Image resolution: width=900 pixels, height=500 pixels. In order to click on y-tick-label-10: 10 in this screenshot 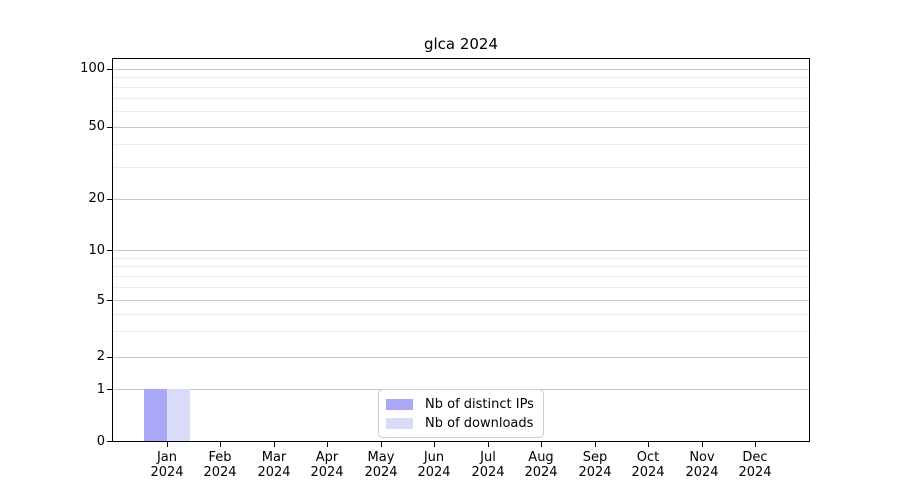, I will do `click(96, 250)`.